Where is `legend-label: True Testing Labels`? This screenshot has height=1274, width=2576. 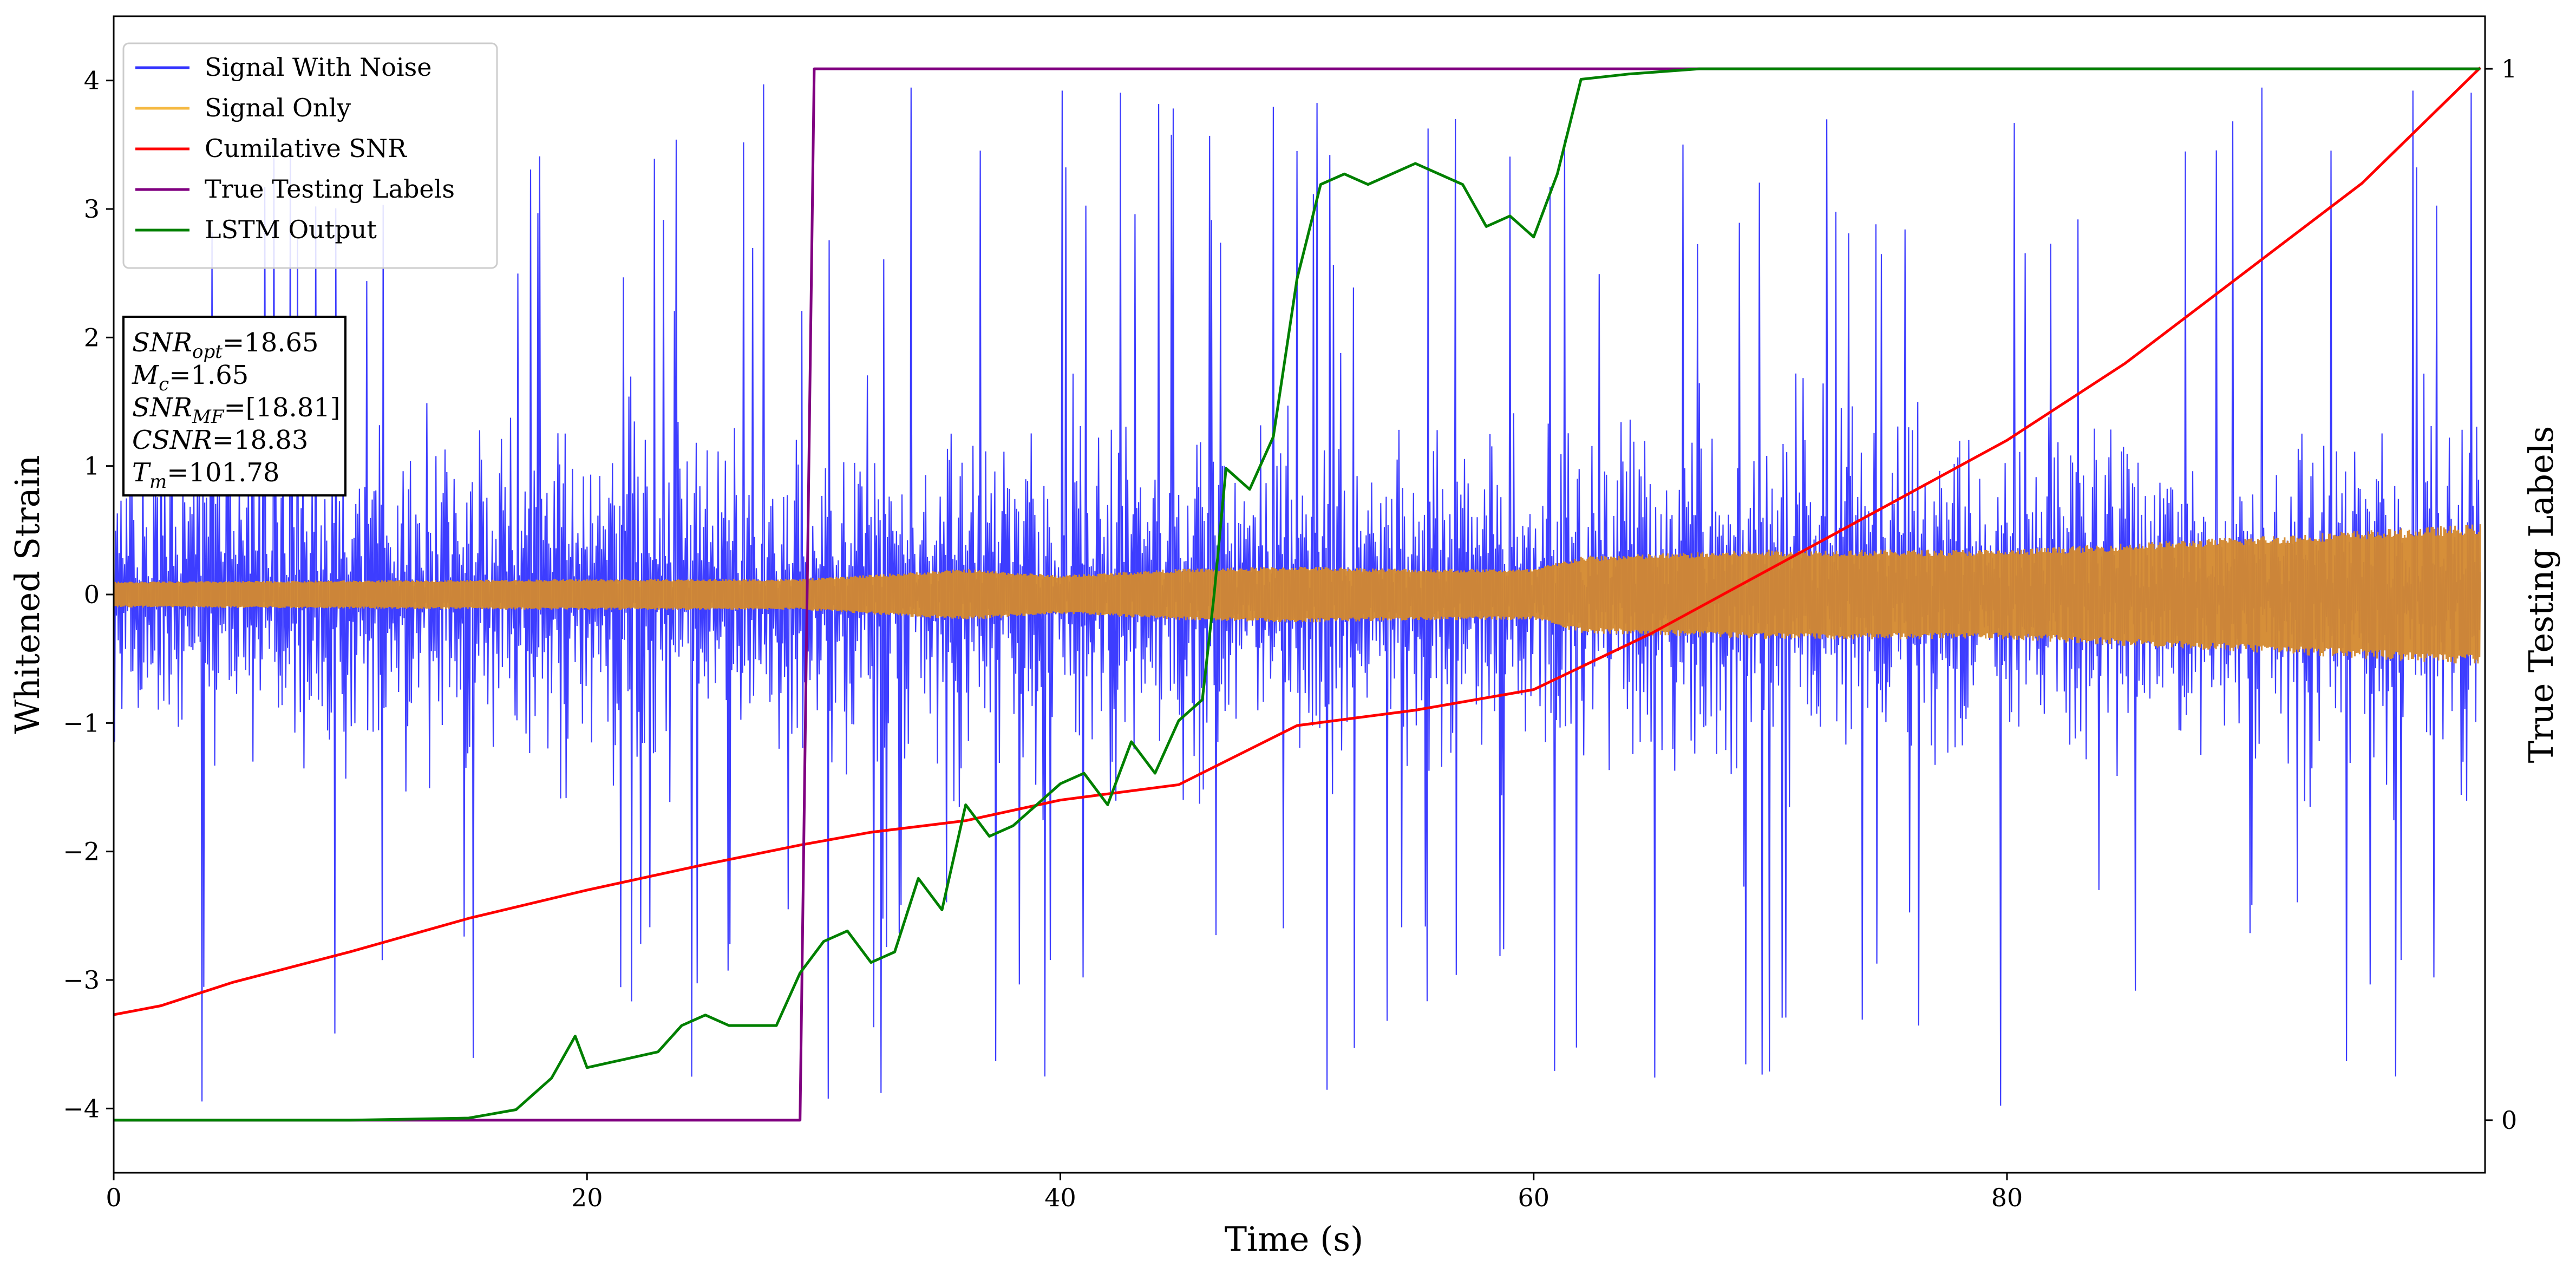
legend-label: True Testing Labels is located at coordinates (330, 189).